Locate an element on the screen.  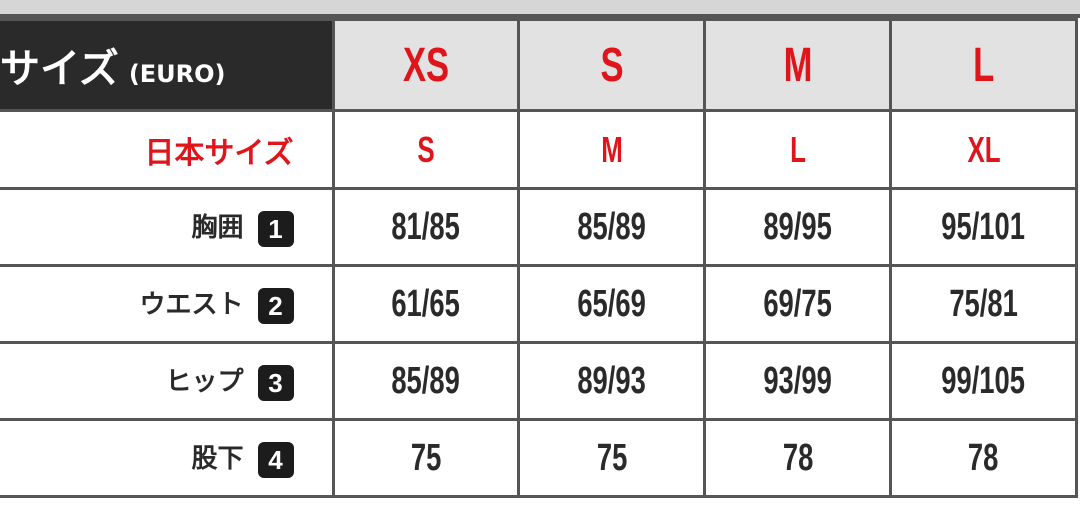
cell: 75/81 is located at coordinates (983, 304).